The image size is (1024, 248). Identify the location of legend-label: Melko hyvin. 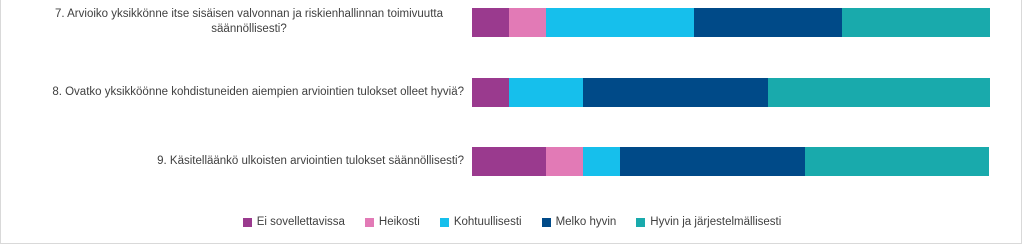
(586, 222).